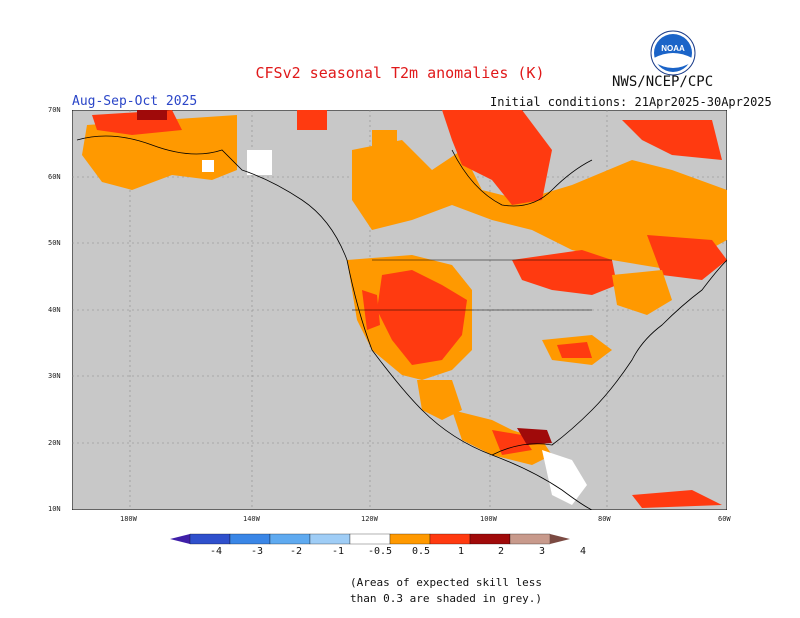  Describe the element at coordinates (296, 551) in the screenshot. I see `legend-tick: -2` at that location.